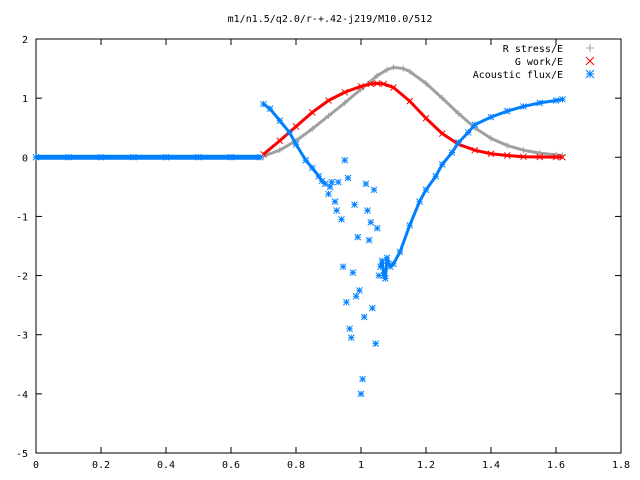 Image resolution: width=640 pixels, height=480 pixels. Describe the element at coordinates (330, 19) in the screenshot. I see `chart-title: m1/n1.5/q2.0/r-+.42-j219/M10.0/512` at that location.